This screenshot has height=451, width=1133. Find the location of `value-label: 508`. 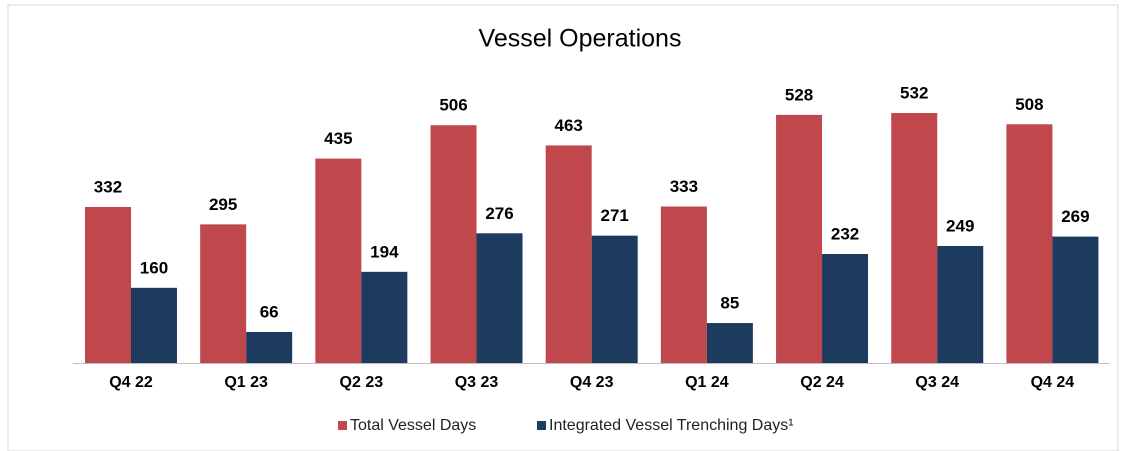

value-label: 508 is located at coordinates (1029, 104).